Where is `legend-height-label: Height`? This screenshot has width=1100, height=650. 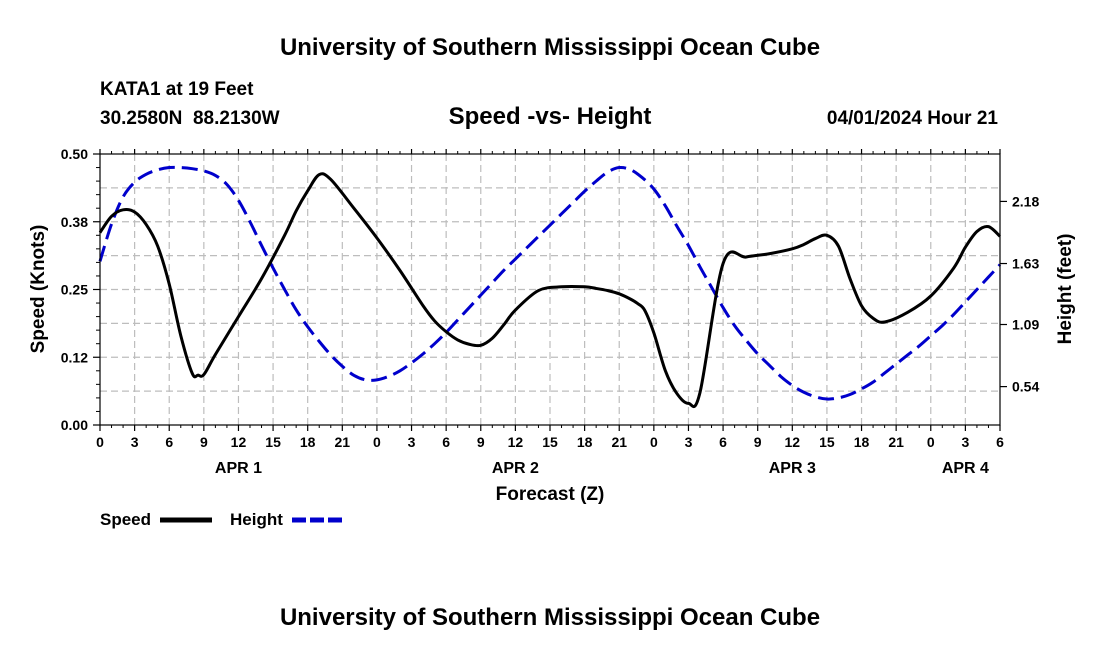
legend-height-label: Height is located at coordinates (256, 519).